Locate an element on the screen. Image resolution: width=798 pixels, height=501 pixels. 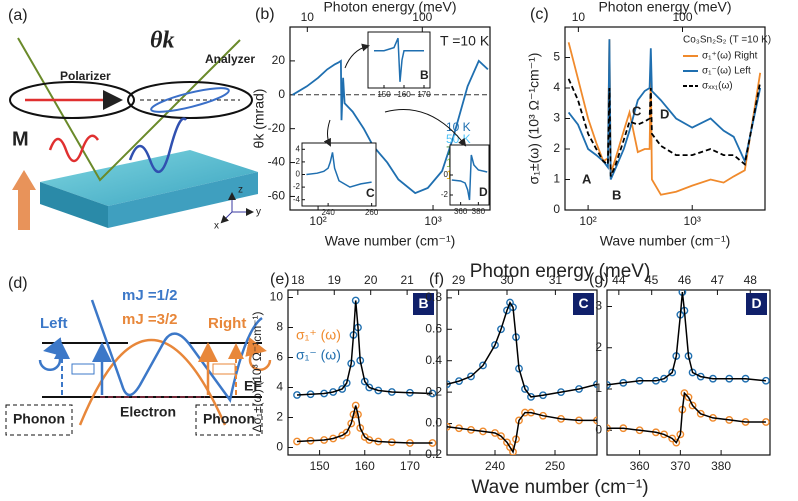
tag-box is located at coordinates (583, 304).